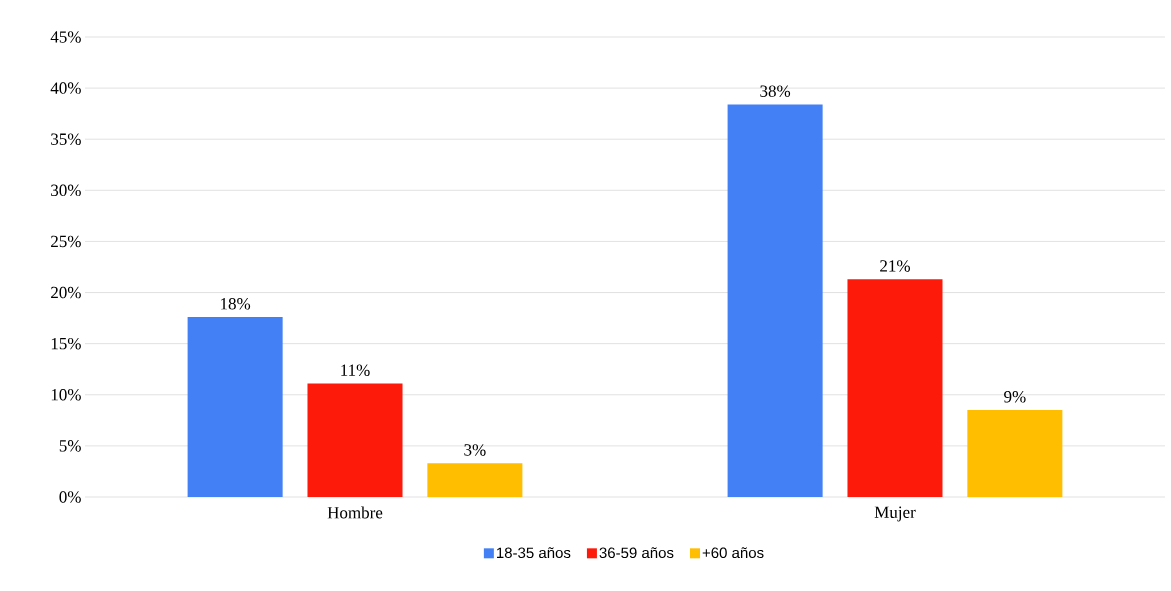  What do you see at coordinates (66, 190) in the screenshot?
I see `y-tick-label: 30%` at bounding box center [66, 190].